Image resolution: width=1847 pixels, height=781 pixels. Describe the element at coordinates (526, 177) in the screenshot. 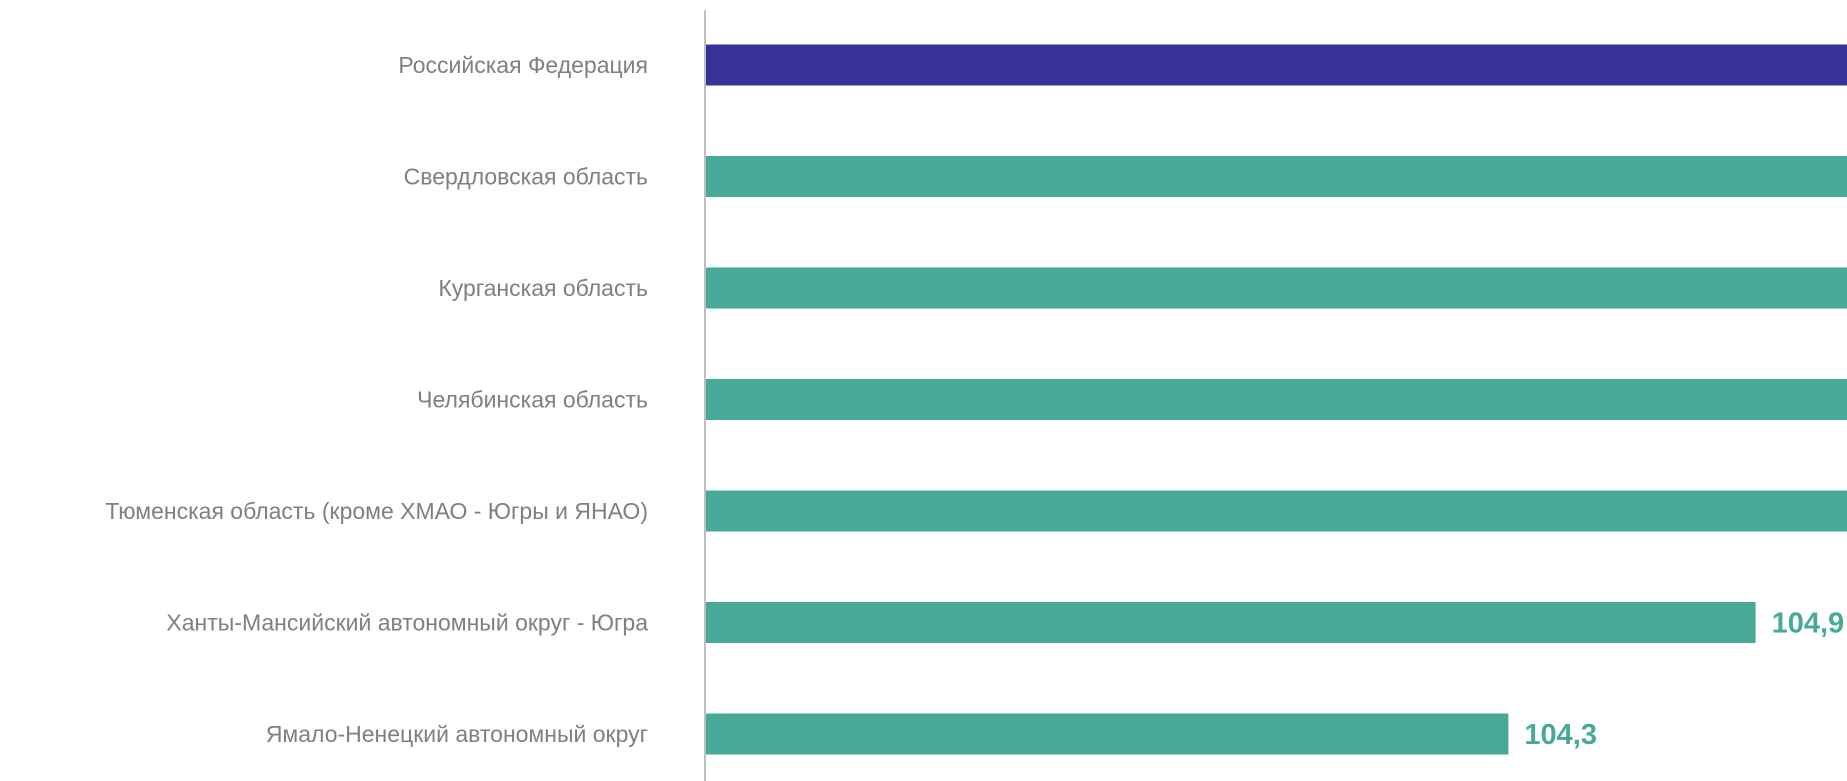

I see `category-label: Свердловская область` at that location.